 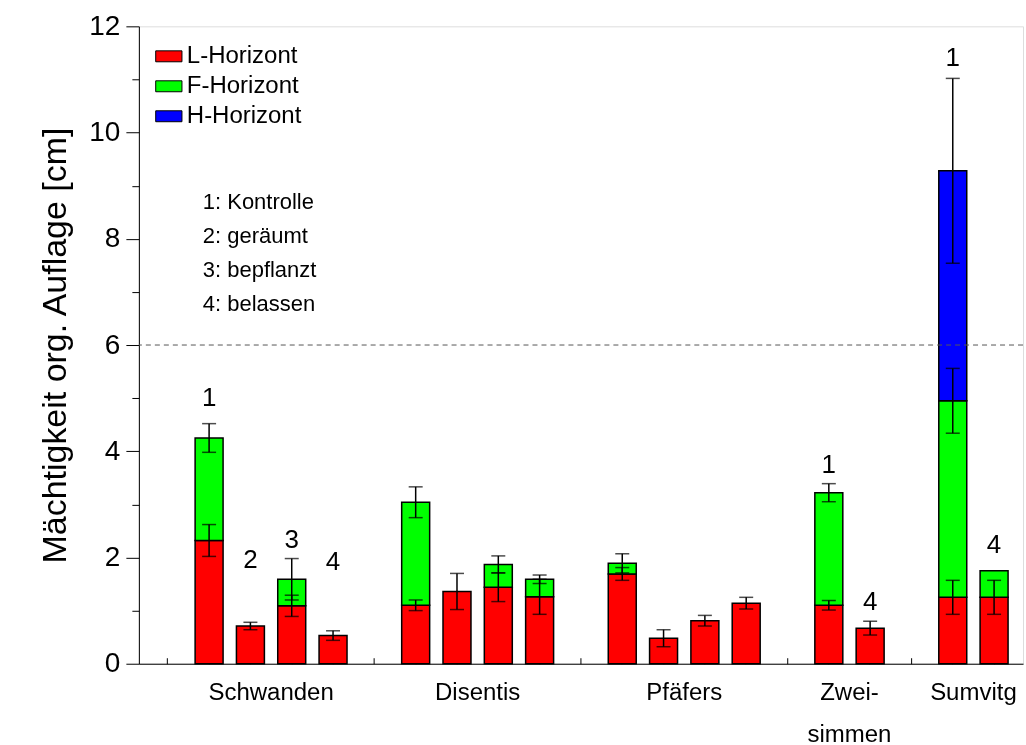 I want to click on y-tick-label: 12, so click(x=105, y=25).